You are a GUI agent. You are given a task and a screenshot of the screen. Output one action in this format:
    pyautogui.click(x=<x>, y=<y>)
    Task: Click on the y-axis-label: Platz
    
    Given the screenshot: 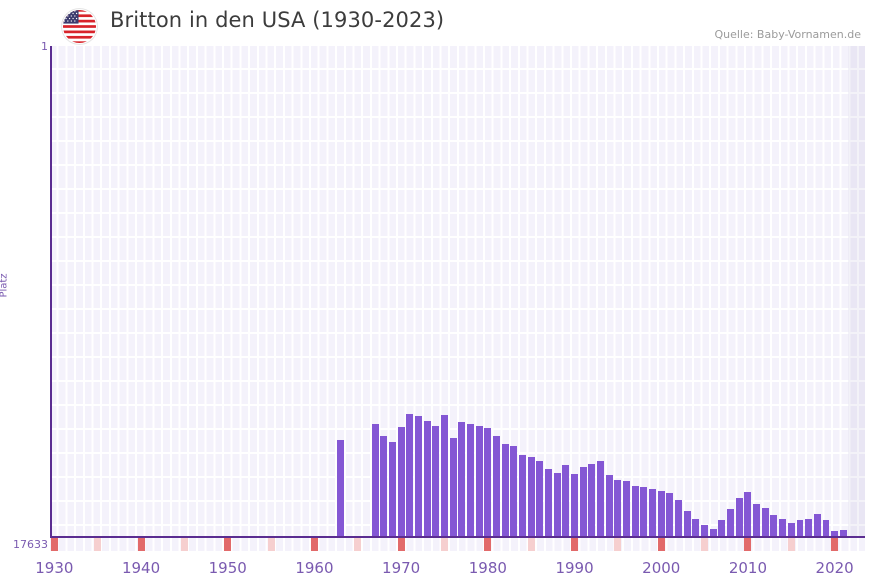 What is the action you would take?
    pyautogui.click(x=5, y=285)
    